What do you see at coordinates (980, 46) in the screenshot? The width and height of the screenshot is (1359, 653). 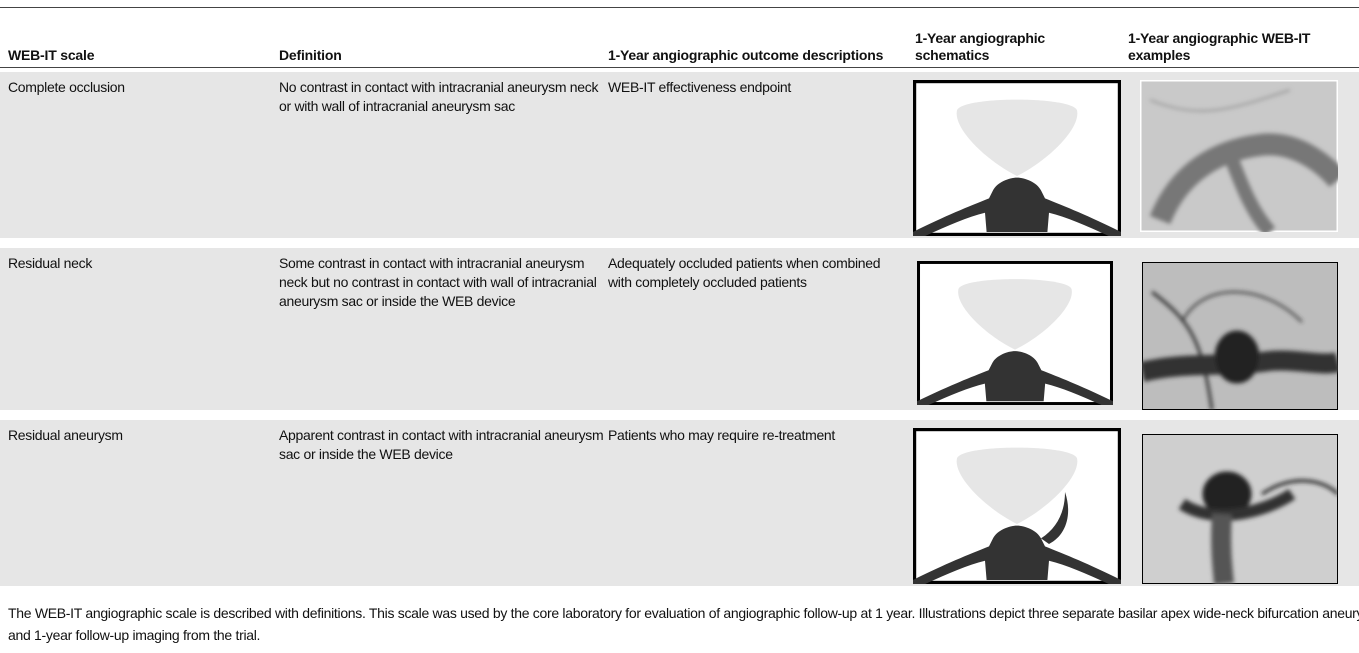 I see `column-header: 1-Year angiographic schematics` at bounding box center [980, 46].